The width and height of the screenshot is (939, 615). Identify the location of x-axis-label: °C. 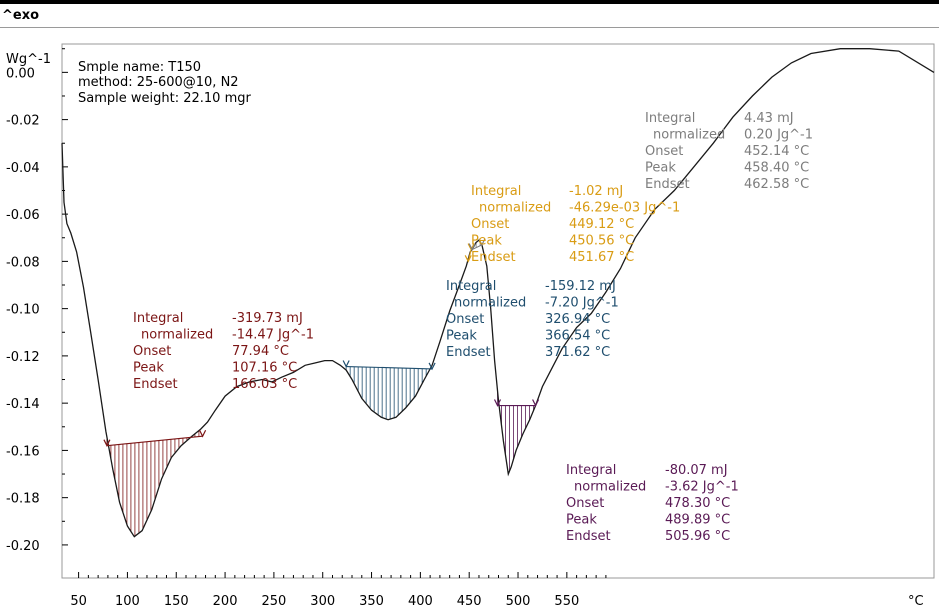
(916, 601).